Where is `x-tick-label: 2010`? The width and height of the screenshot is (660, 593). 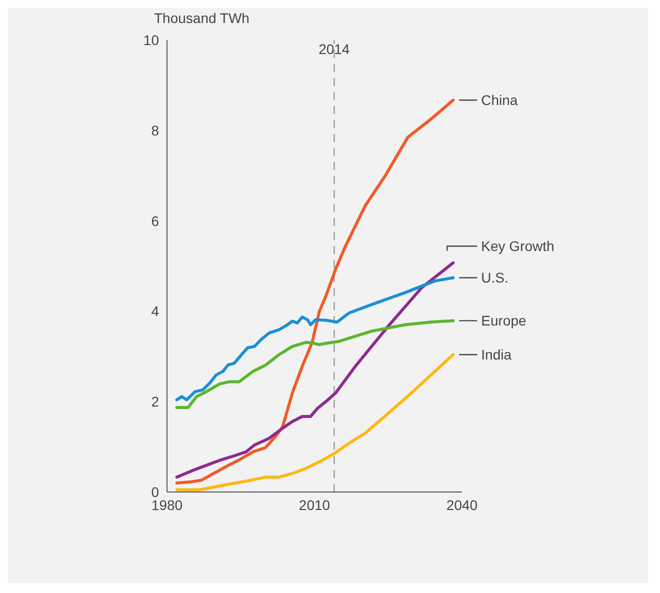 x-tick-label: 2010 is located at coordinates (314, 504).